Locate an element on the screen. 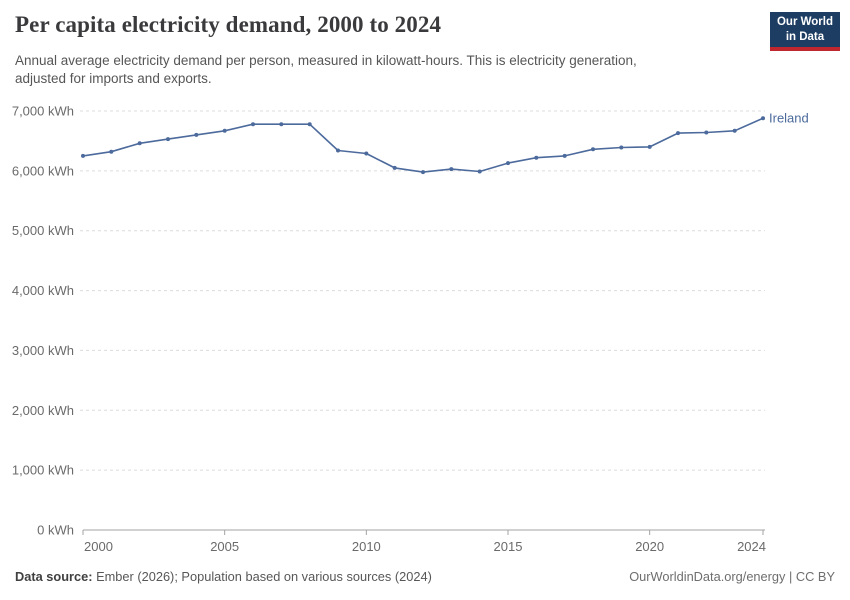 Image resolution: width=850 pixels, height=600 pixels. y-tick-label: 7,000 kWh is located at coordinates (43, 111).